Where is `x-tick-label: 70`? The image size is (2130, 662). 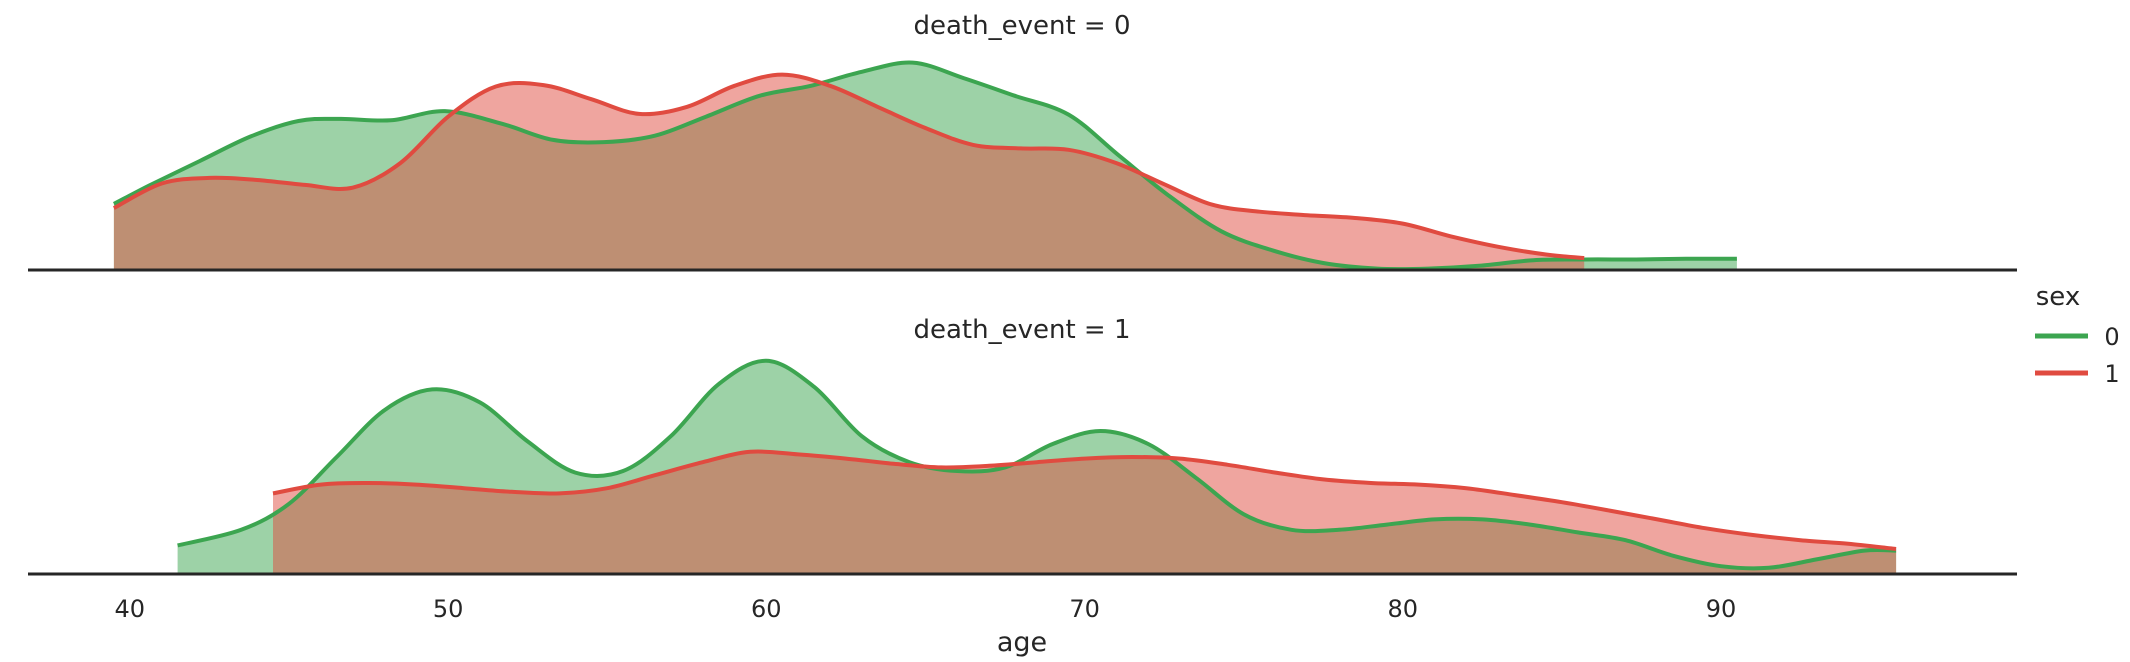 x-tick-label: 70 is located at coordinates (1084, 609).